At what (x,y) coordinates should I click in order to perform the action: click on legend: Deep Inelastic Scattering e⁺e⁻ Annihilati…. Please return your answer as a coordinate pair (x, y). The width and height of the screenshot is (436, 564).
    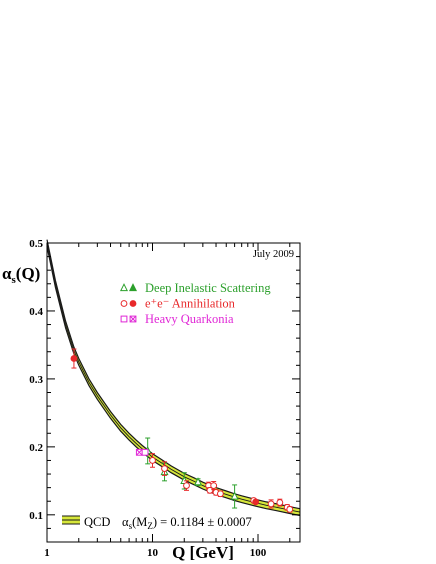
    Looking at the image, I should click on (195, 303).